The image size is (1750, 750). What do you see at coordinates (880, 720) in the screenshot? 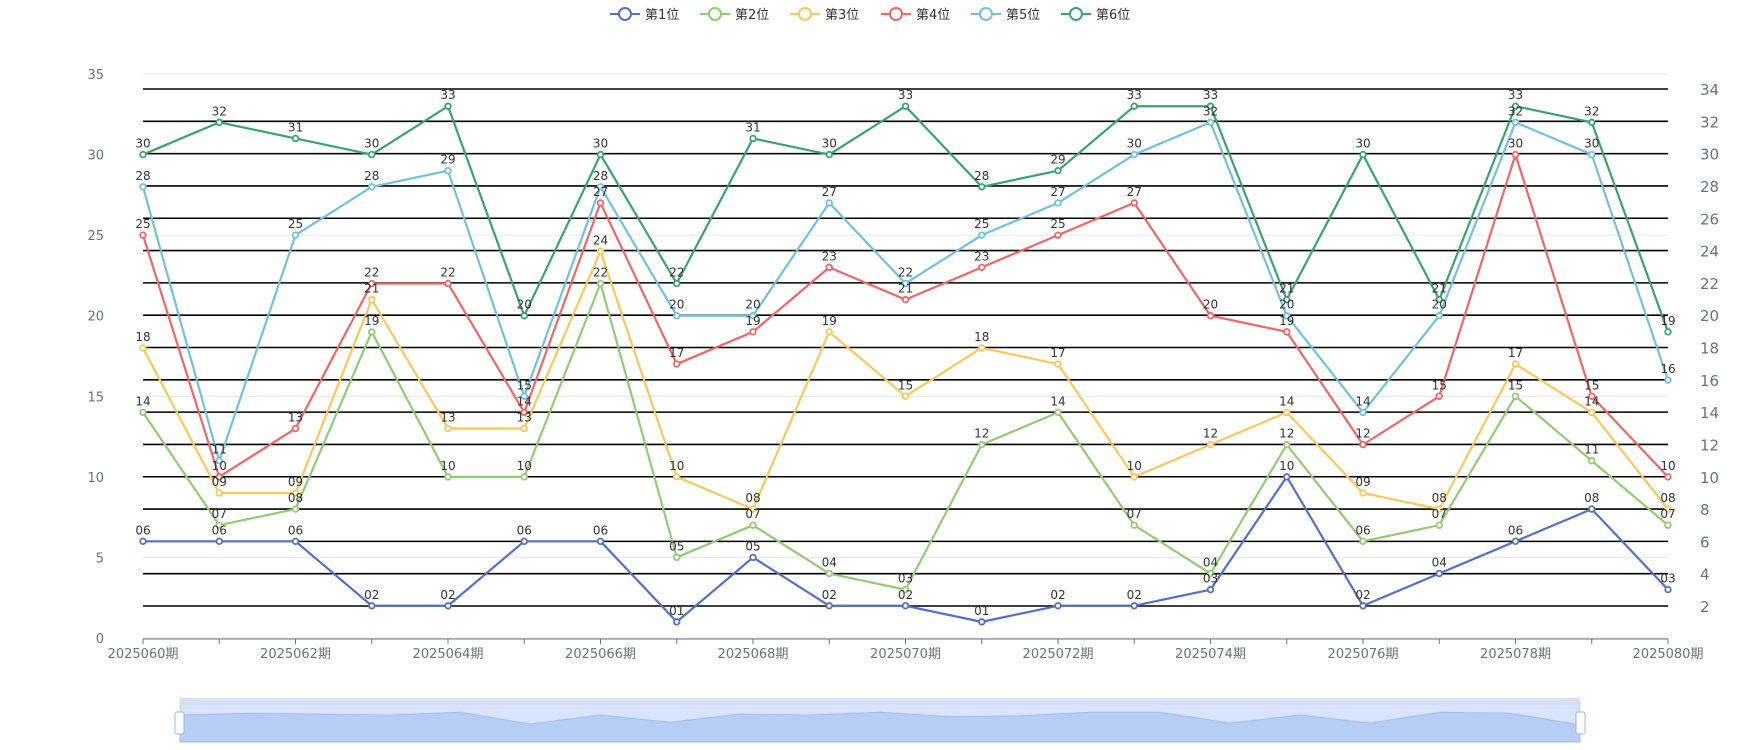
I see `data-zoom-slider` at bounding box center [880, 720].